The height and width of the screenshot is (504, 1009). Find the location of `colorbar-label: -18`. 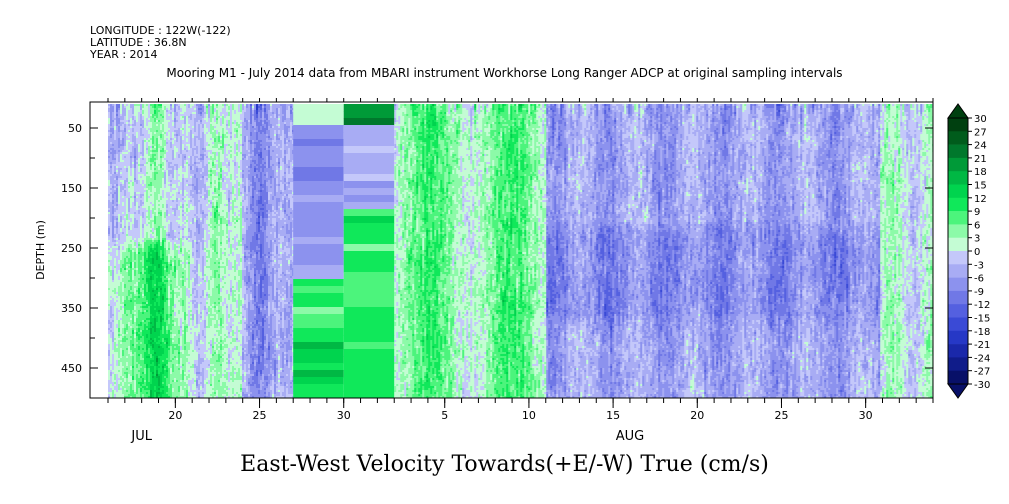

colorbar-label: -18 is located at coordinates (982, 332).